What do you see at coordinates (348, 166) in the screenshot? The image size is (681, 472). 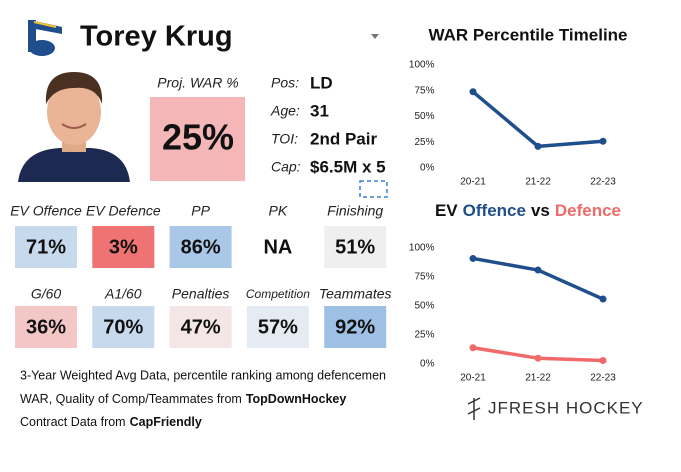 I see `info-value: $6.5M x 5` at bounding box center [348, 166].